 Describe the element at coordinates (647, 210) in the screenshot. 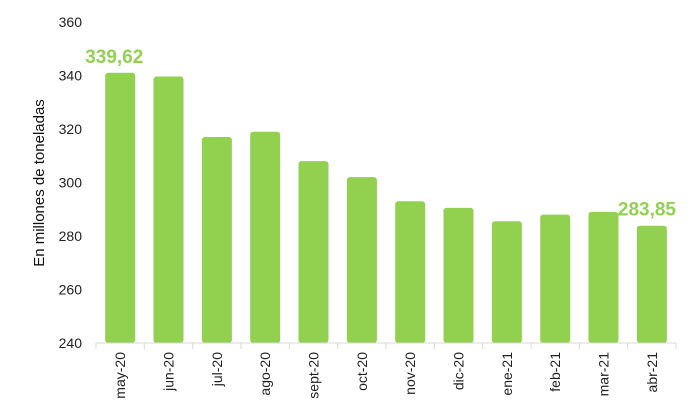

I see `data-label-abr-21: 283,85` at that location.